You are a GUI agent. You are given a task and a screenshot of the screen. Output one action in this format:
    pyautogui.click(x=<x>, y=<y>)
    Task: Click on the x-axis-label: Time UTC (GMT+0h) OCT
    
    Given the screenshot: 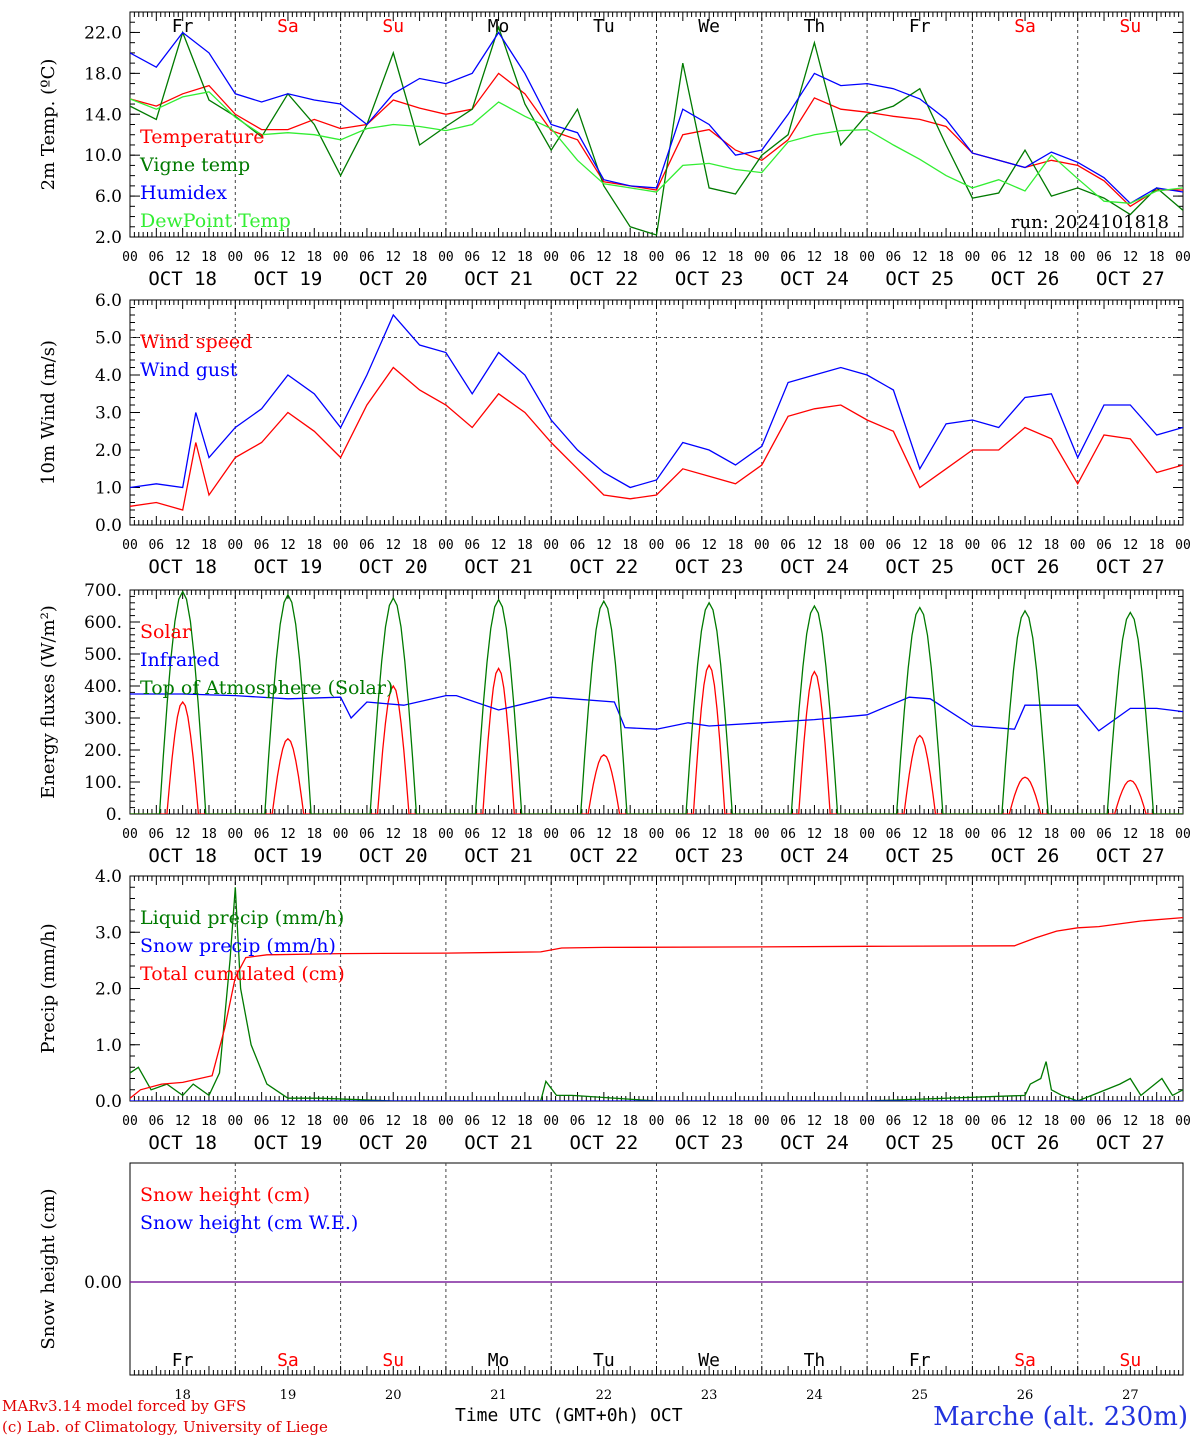 What is the action you would take?
    pyautogui.click(x=569, y=1415)
    